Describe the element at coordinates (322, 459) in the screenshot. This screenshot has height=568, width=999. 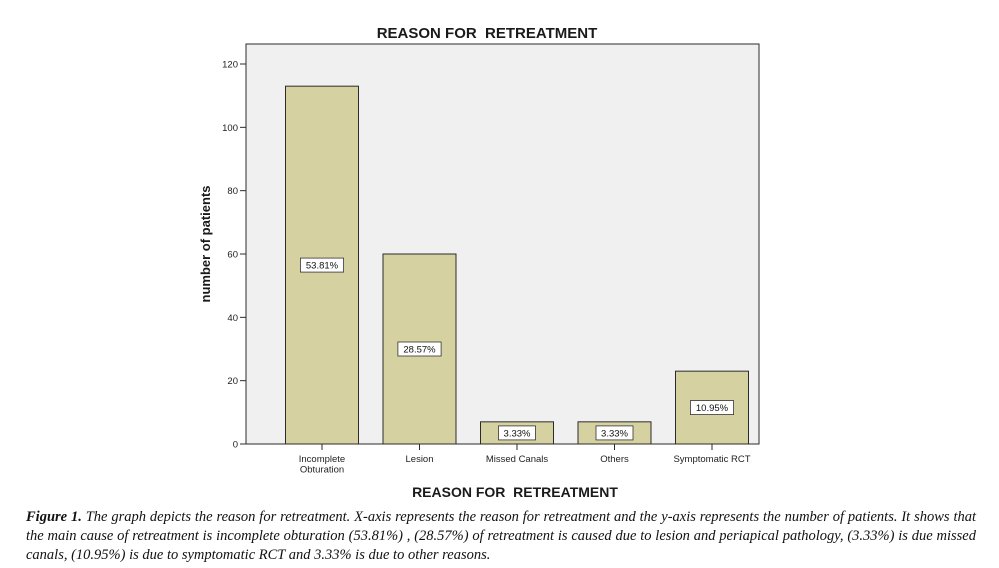
I see `x-tick-label: Incomplete` at that location.